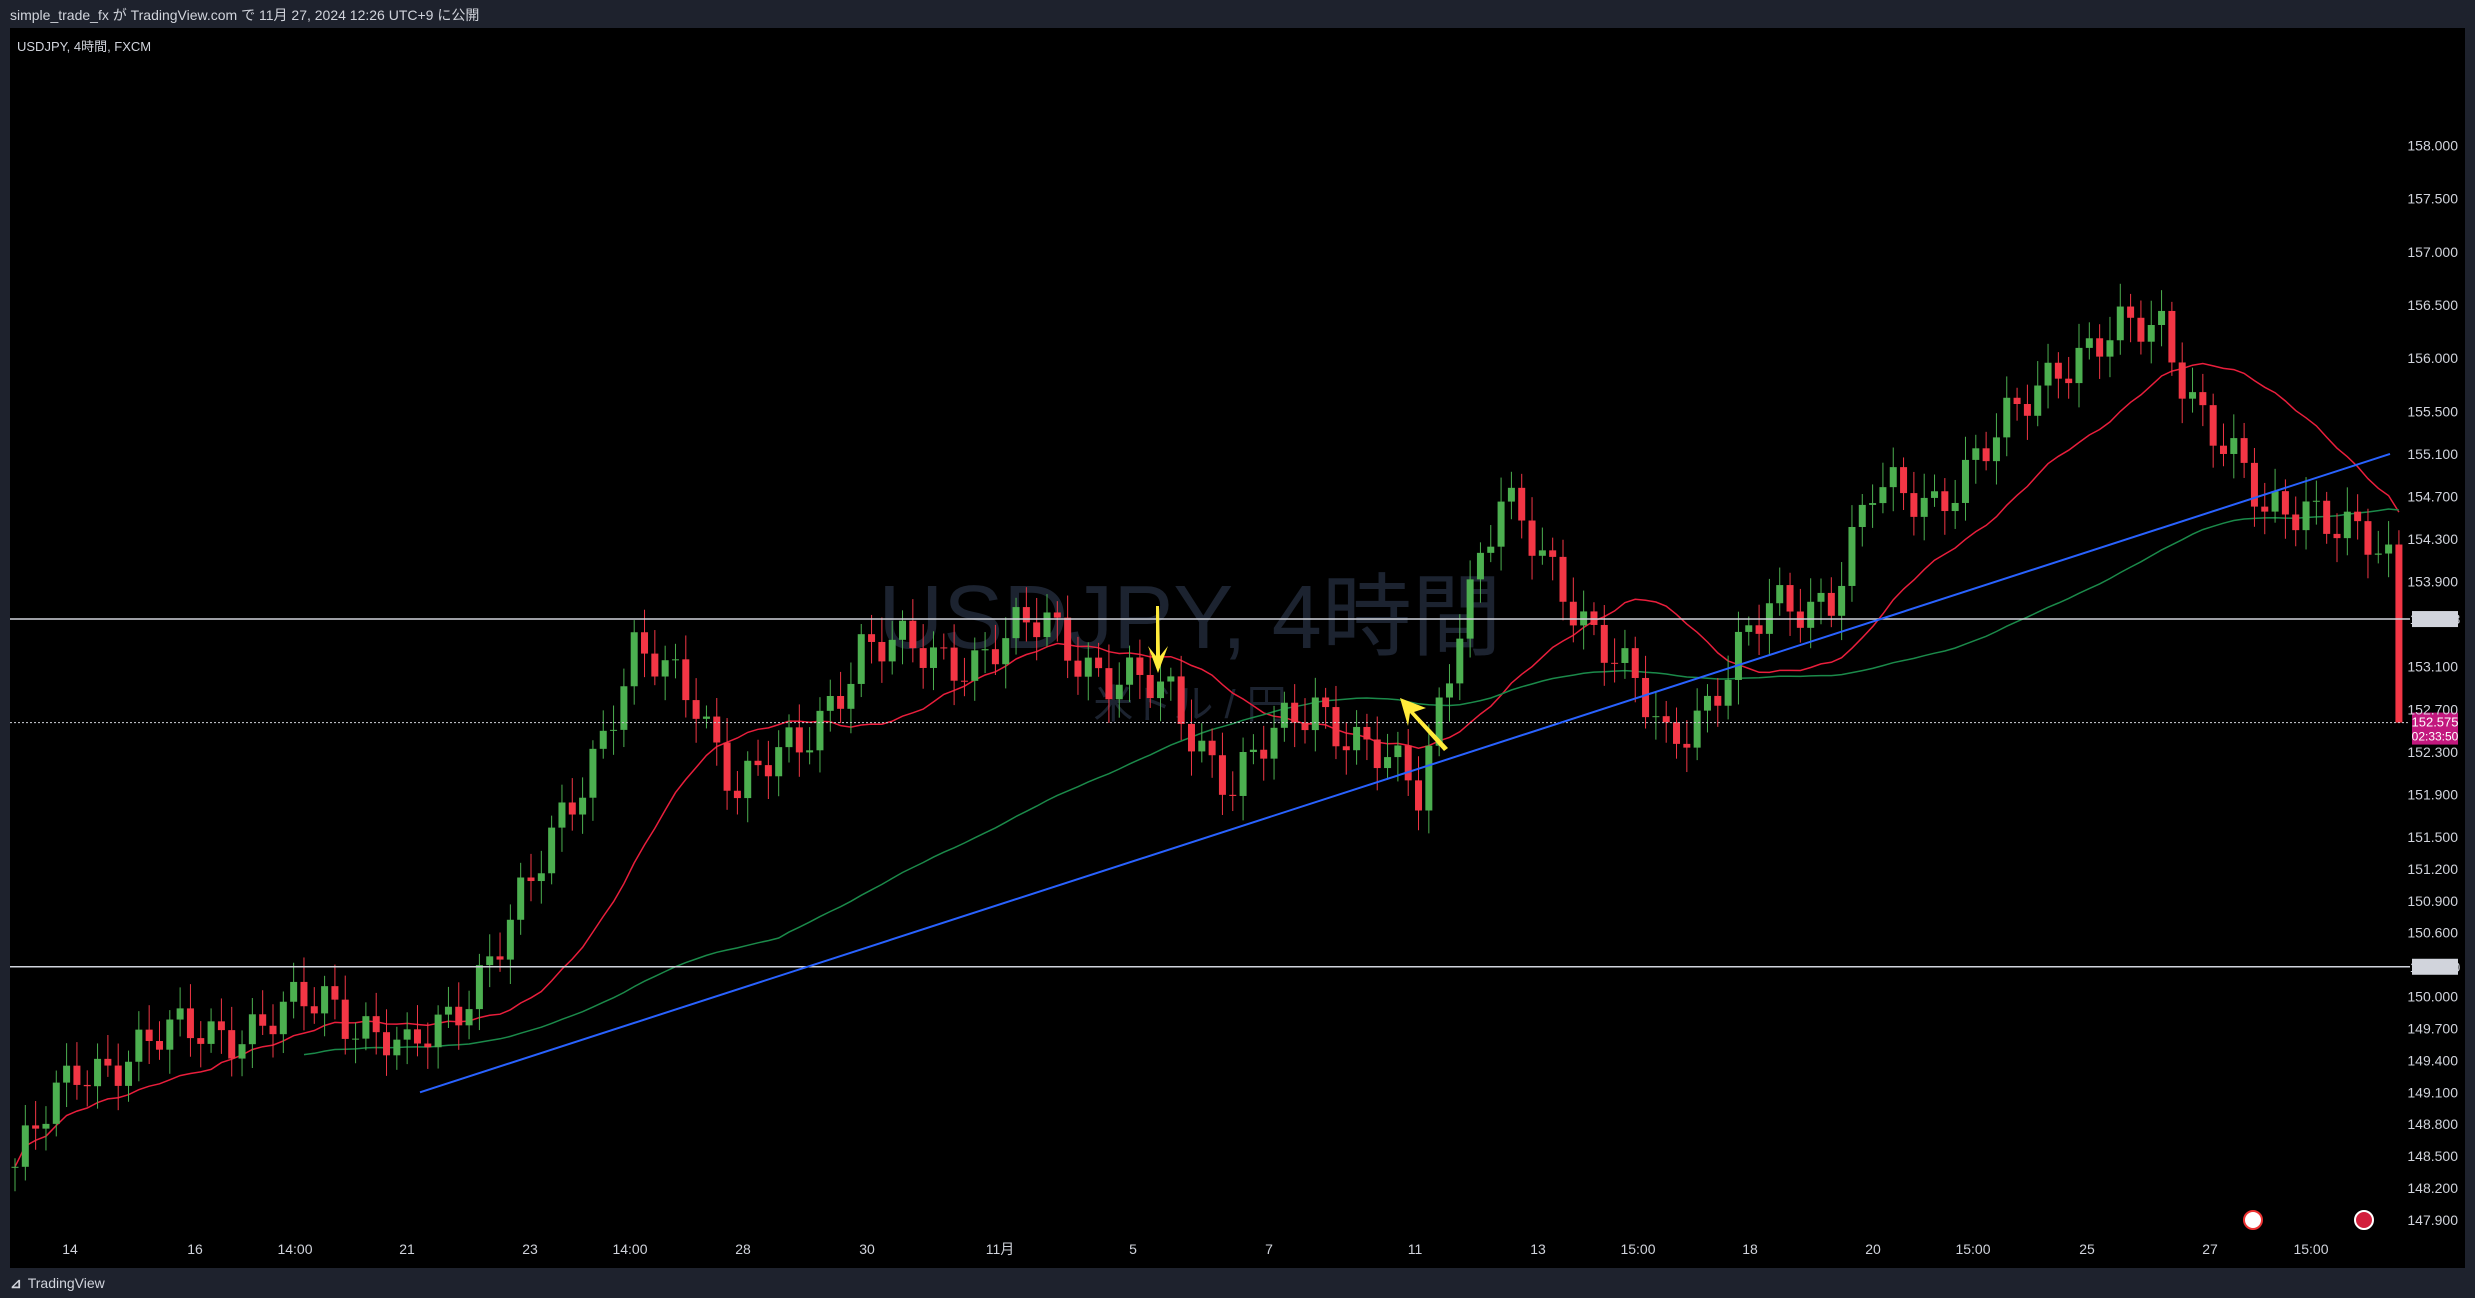 The width and height of the screenshot is (2475, 1298). I want to click on price-tick: 153.100, so click(2432, 667).